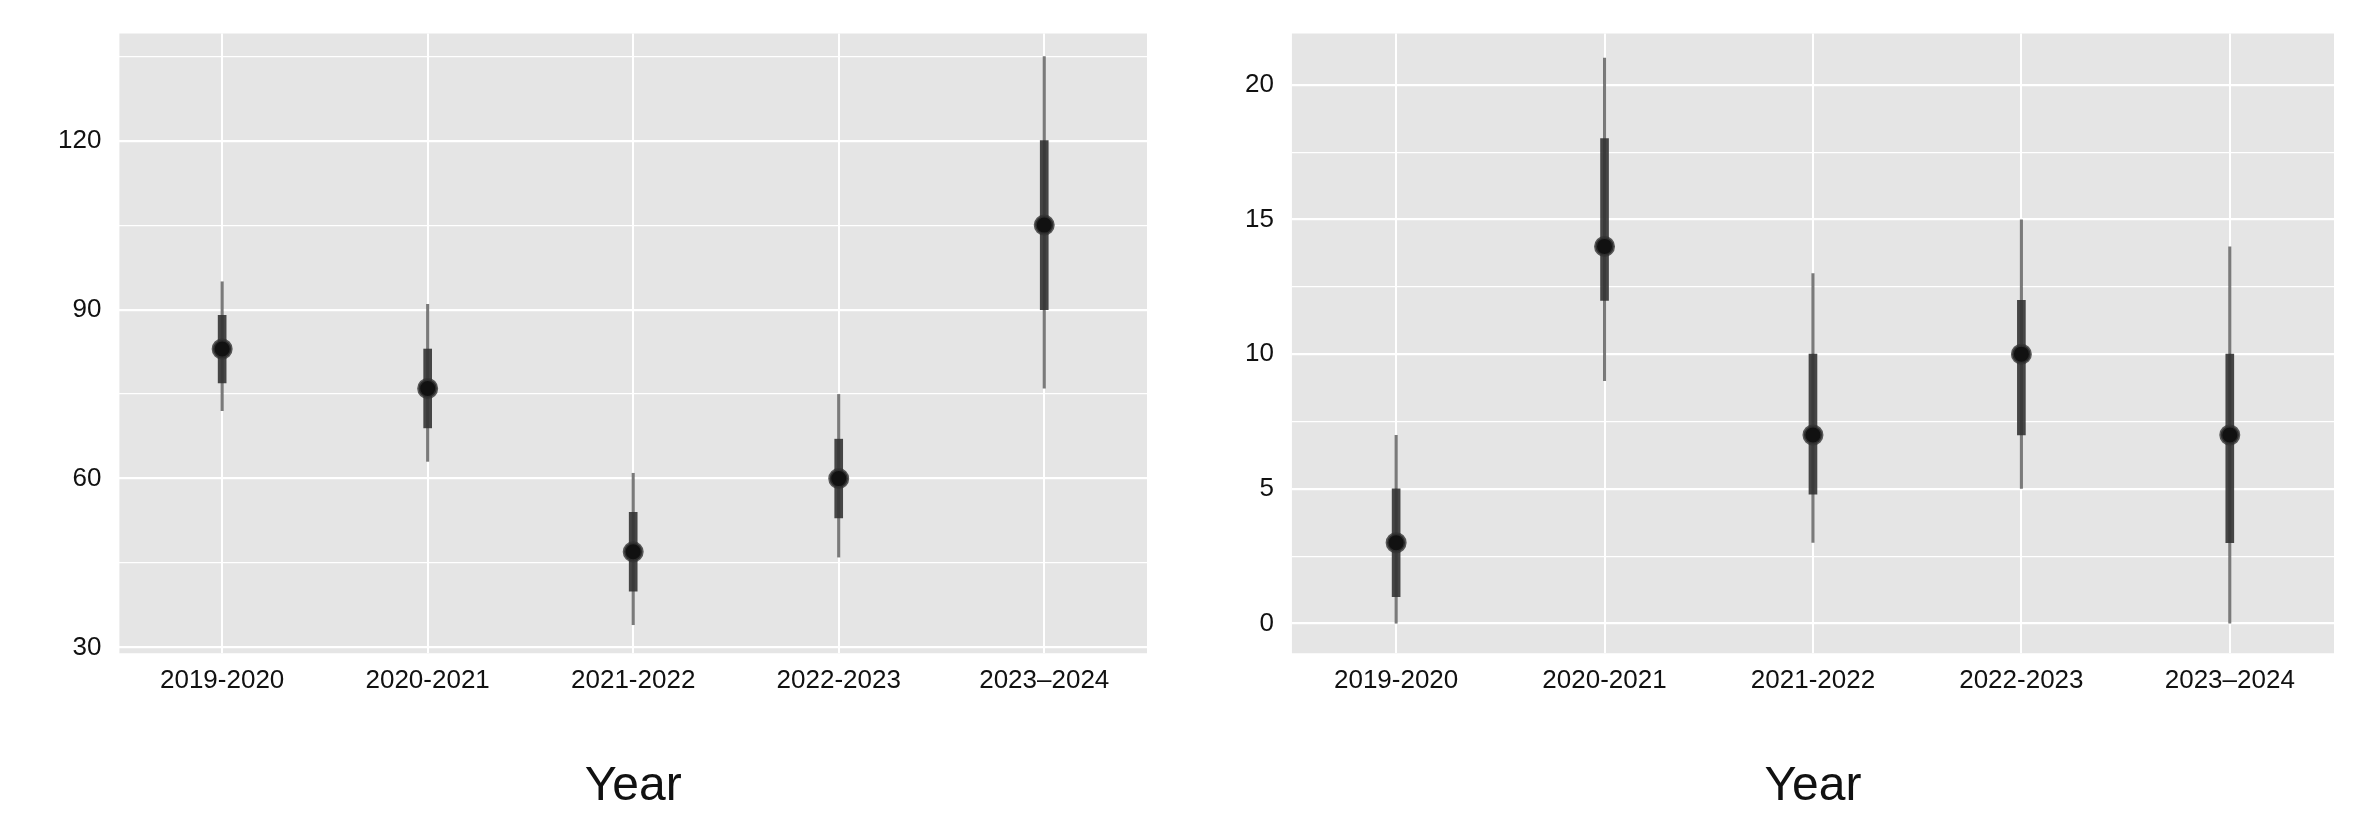 Image resolution: width=2375 pixels, height=840 pixels. I want to click on y-tick-label: 10, so click(1259, 352).